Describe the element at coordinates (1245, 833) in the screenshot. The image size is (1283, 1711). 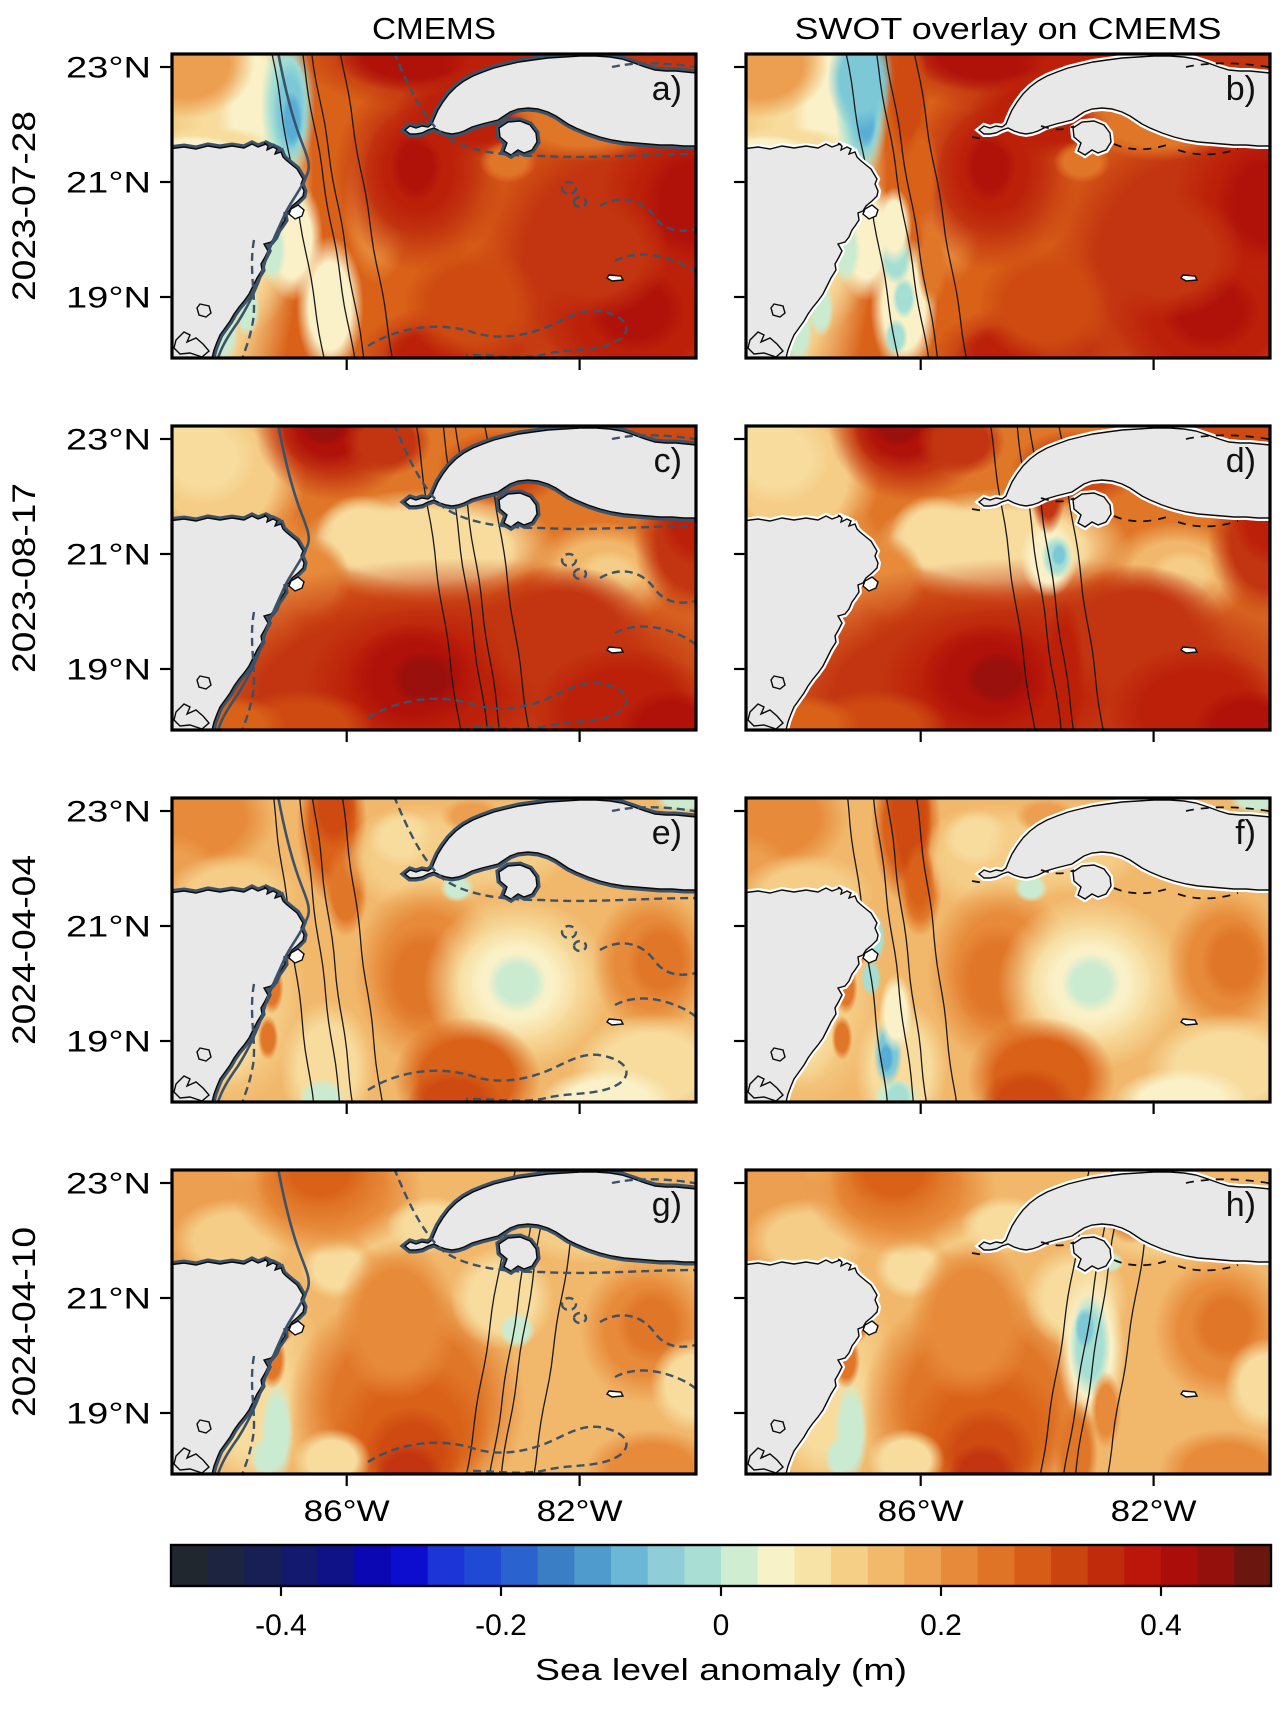
I see `svg-text: f)` at that location.